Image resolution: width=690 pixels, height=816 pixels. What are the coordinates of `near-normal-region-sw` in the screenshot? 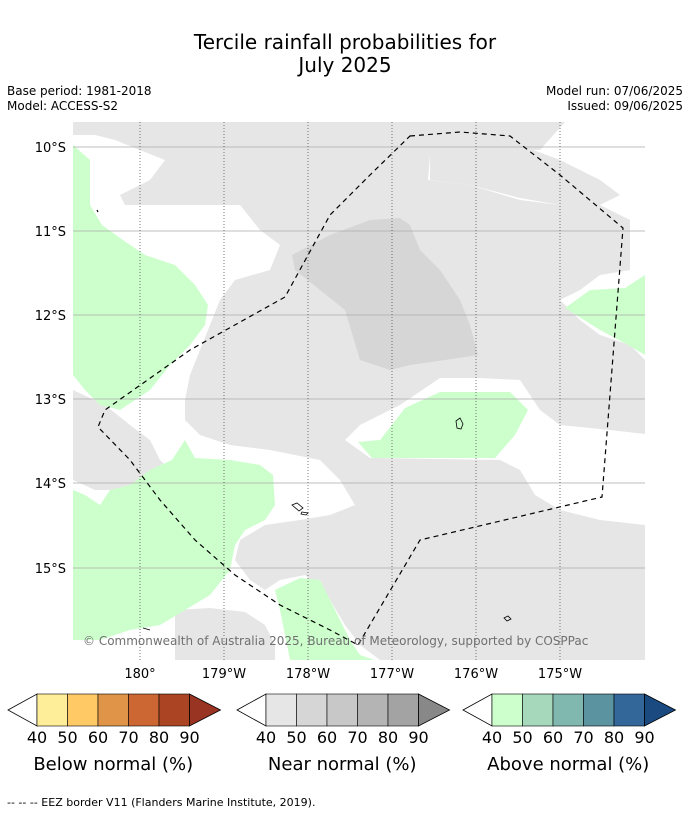 It's located at (225, 634).